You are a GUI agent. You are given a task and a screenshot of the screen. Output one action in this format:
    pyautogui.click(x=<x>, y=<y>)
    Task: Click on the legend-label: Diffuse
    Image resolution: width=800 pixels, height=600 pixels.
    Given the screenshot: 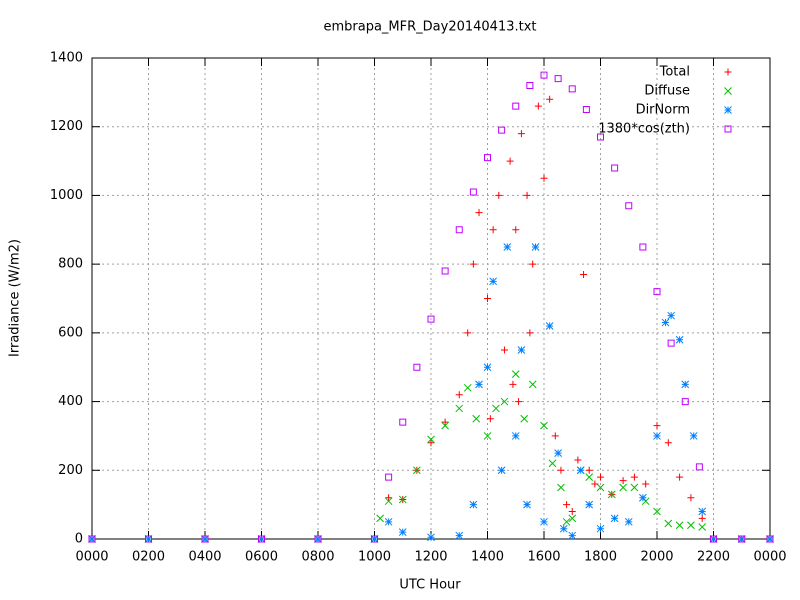 What is the action you would take?
    pyautogui.click(x=667, y=91)
    